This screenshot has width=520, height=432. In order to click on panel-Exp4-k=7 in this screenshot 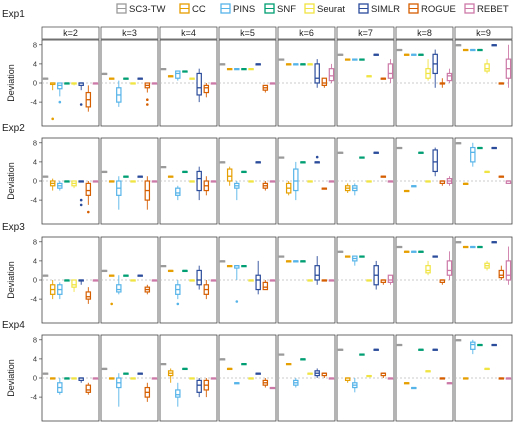, I will do `click(365, 378)`.